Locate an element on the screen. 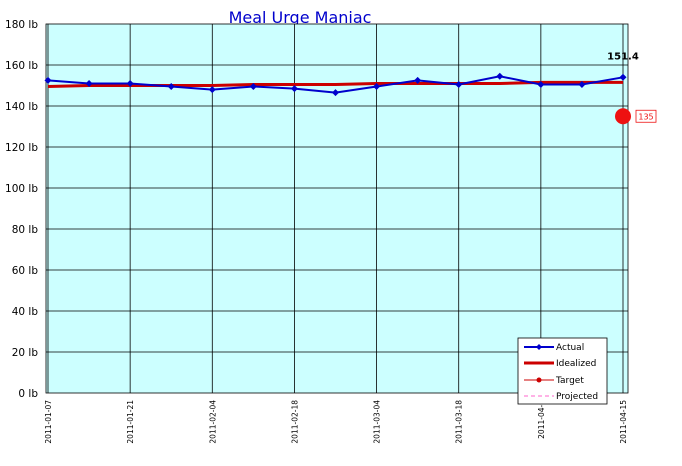 This screenshot has height=466, width=682. x-tick-label: 2011-04-15 is located at coordinates (623, 422).